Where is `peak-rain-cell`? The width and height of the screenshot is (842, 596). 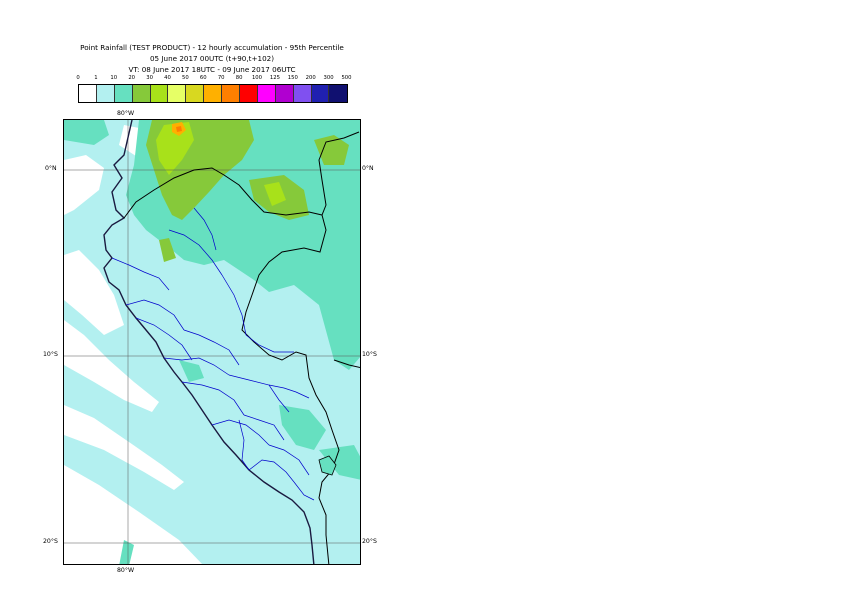 peak-rain-cell is located at coordinates (179, 129).